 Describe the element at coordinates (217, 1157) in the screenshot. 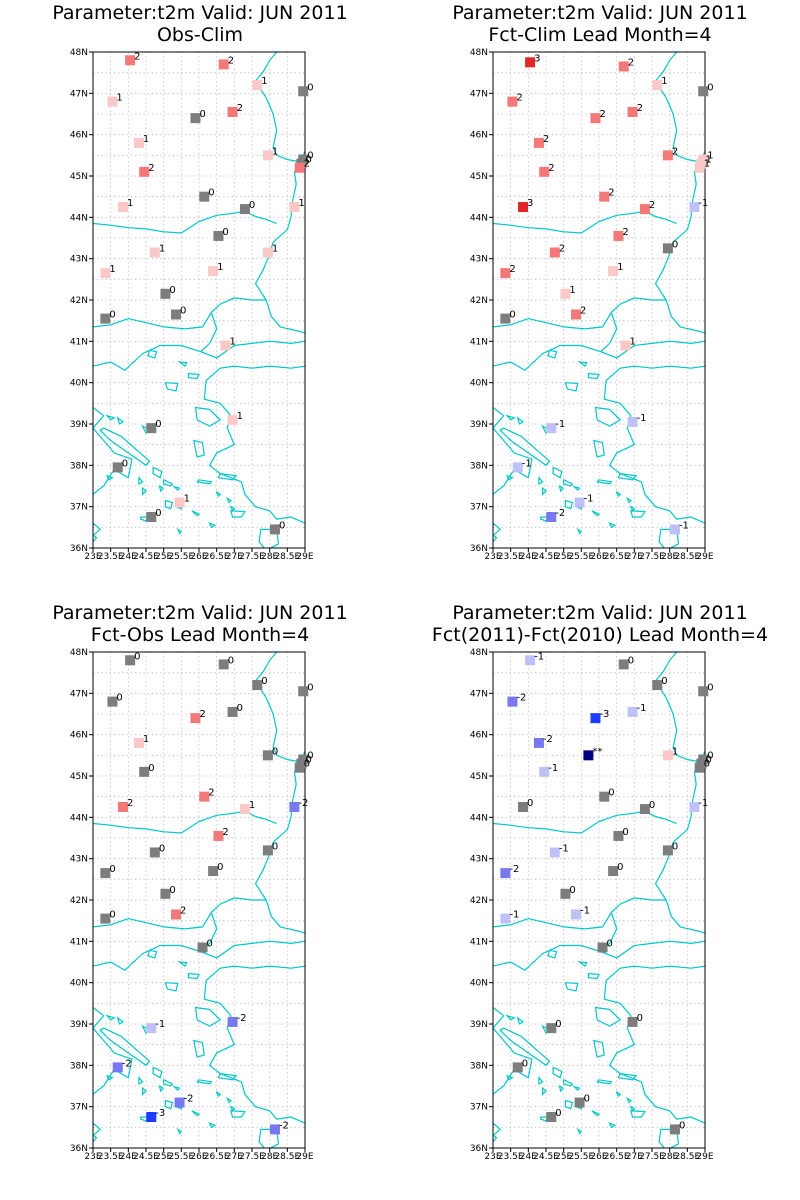

I see `lon-tick-label: 26.5E` at that location.